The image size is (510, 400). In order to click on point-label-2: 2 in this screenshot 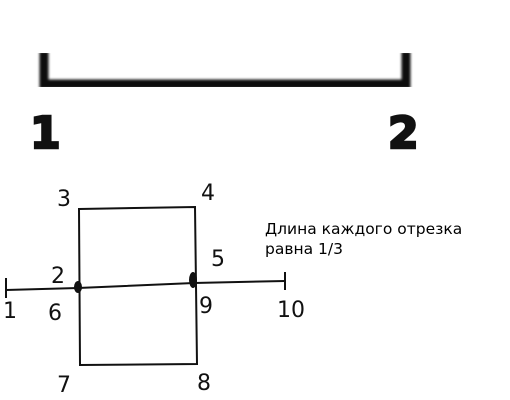, I will do `click(58, 276)`.